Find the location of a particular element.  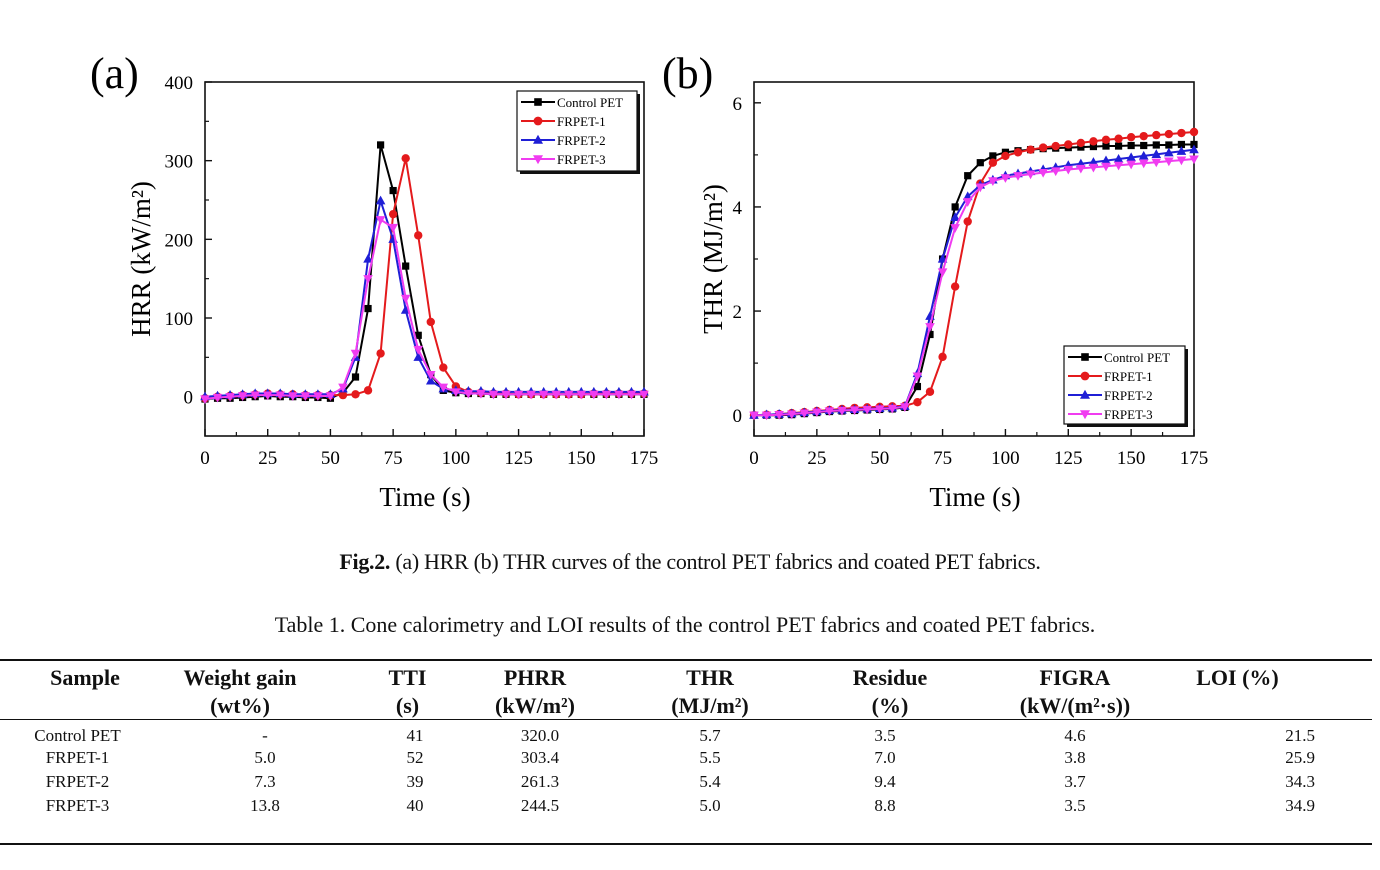

thr-legend-marker-control-pet is located at coordinates (1085, 357).